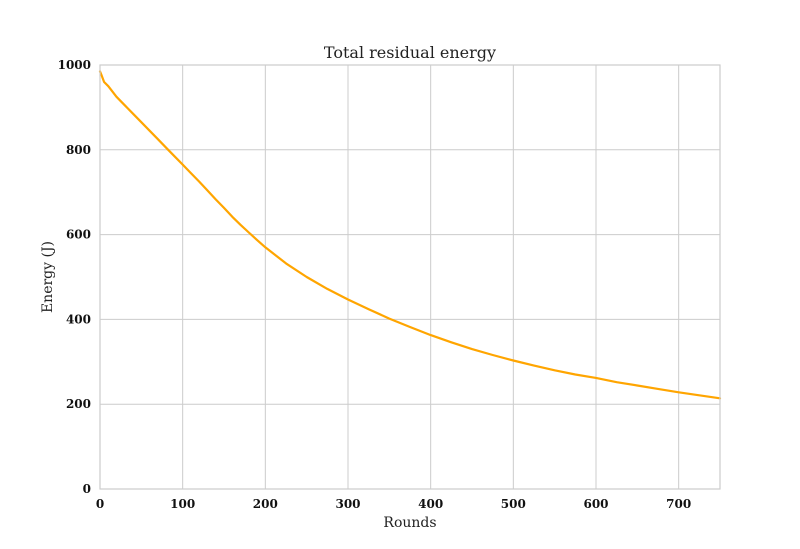 This screenshot has height=549, width=800. I want to click on x-tick-label: 200, so click(265, 504).